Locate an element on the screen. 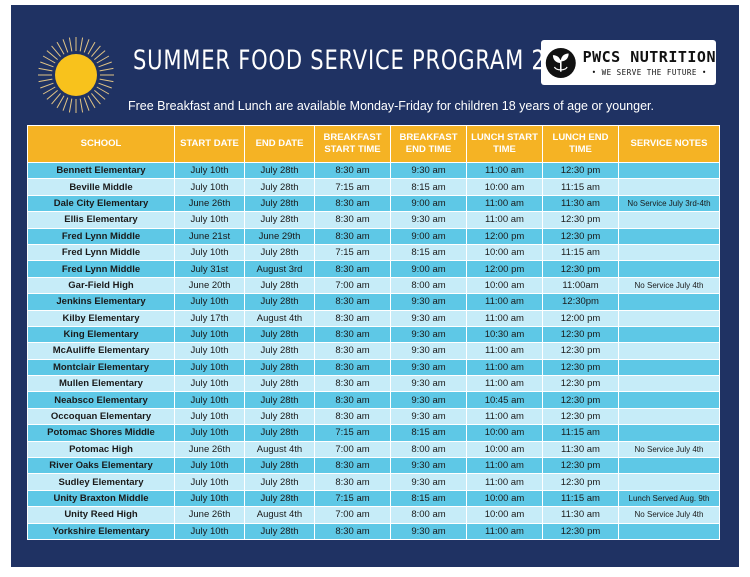 Image resolution: width=750 pixels, height=577 pixels. cell-breakfast-start-time: 7:15 am is located at coordinates (352, 498).